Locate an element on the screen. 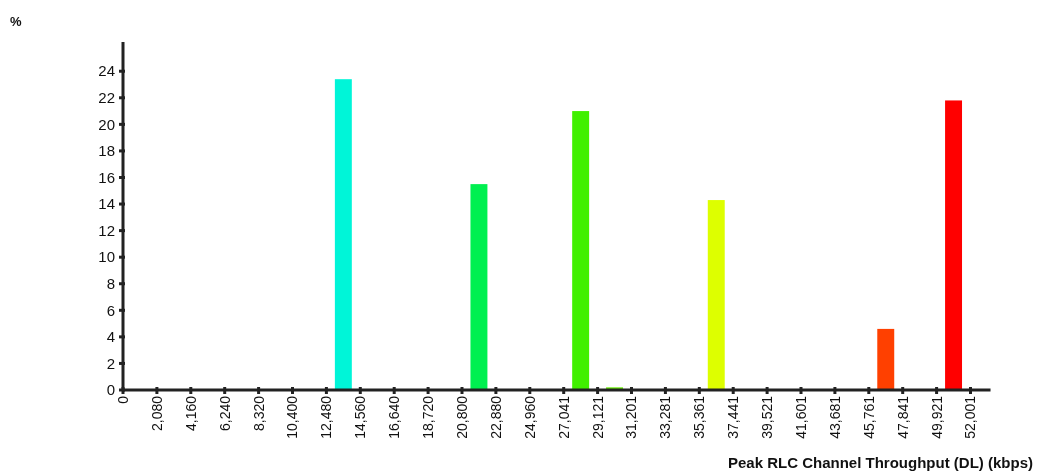 The height and width of the screenshot is (476, 1045). x-tick-label: 12,480 is located at coordinates (326, 417).